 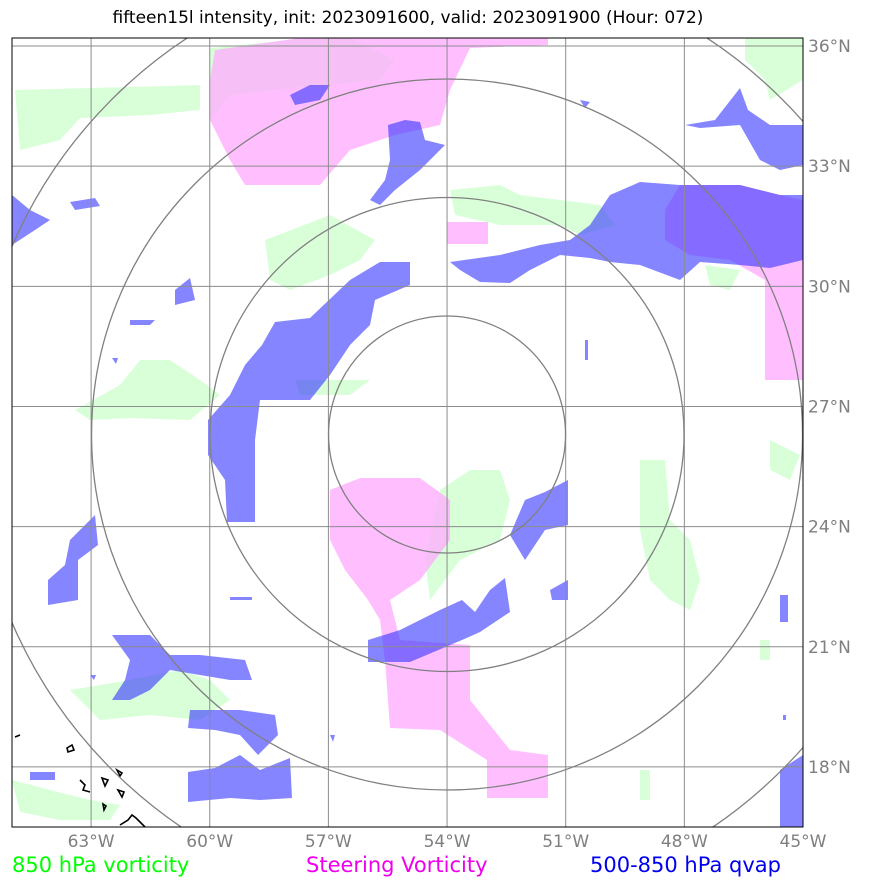 I want to click on lon-tick-label: 63°W, so click(x=91, y=842).